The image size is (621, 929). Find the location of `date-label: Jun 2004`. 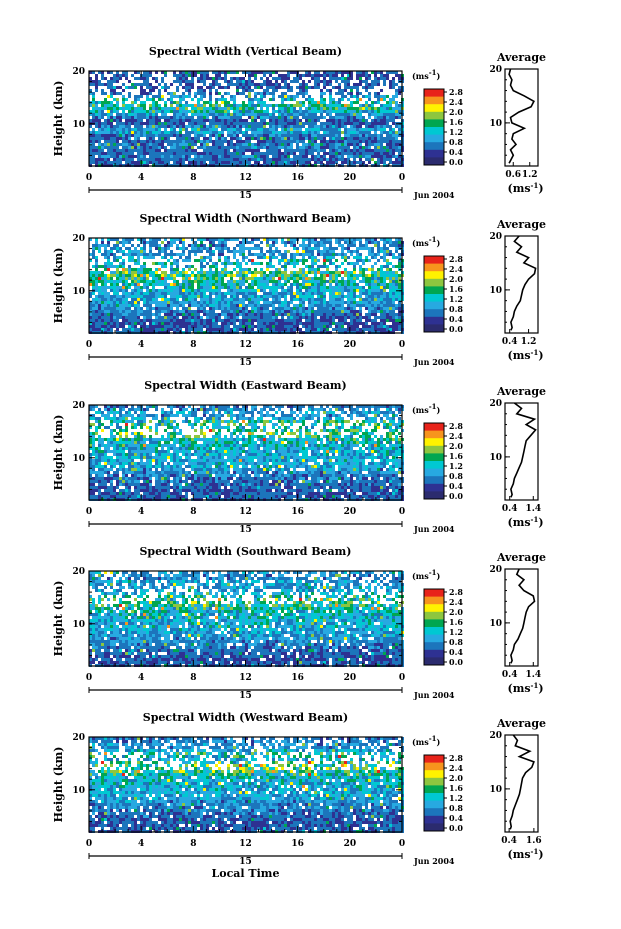

date-label: Jun 2004 is located at coordinates (434, 195).